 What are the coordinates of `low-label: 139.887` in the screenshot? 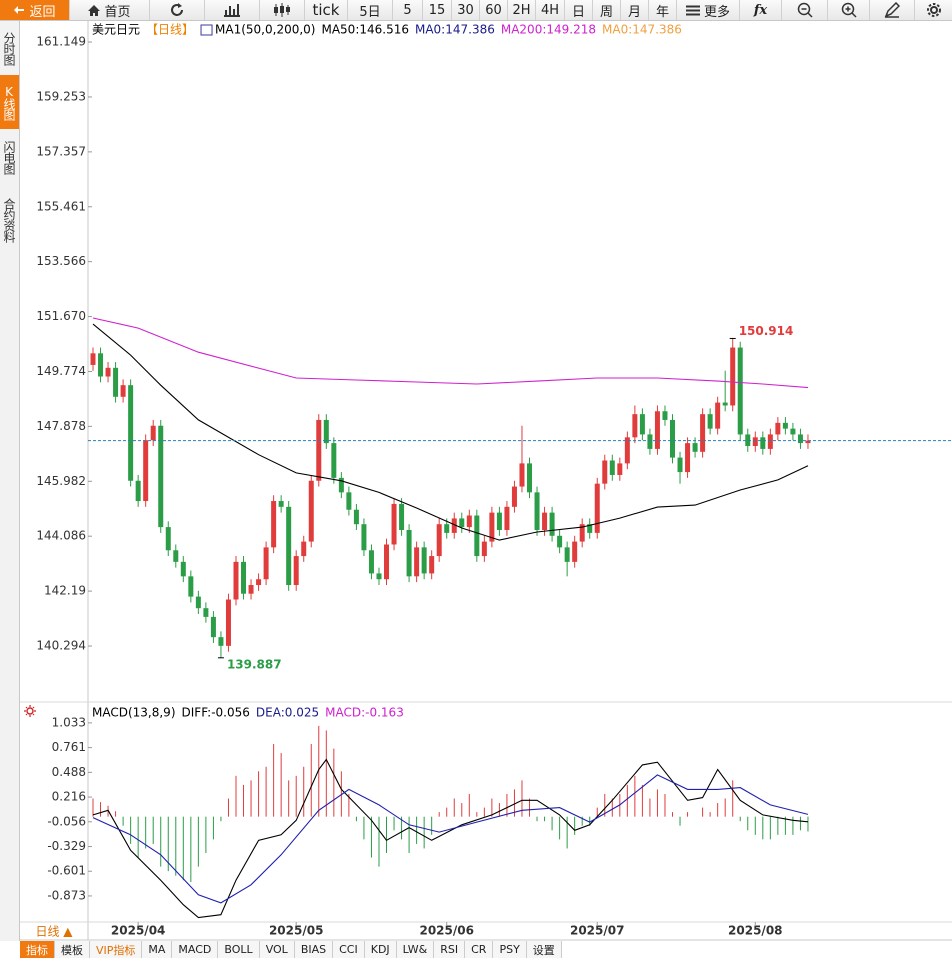 It's located at (254, 664).